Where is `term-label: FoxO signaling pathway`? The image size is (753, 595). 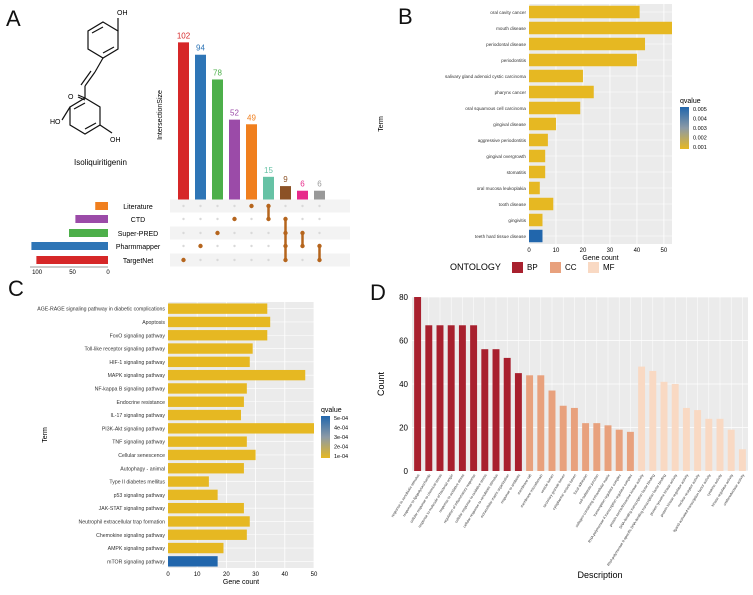
term-label: FoxO signaling pathway is located at coordinates (138, 336).